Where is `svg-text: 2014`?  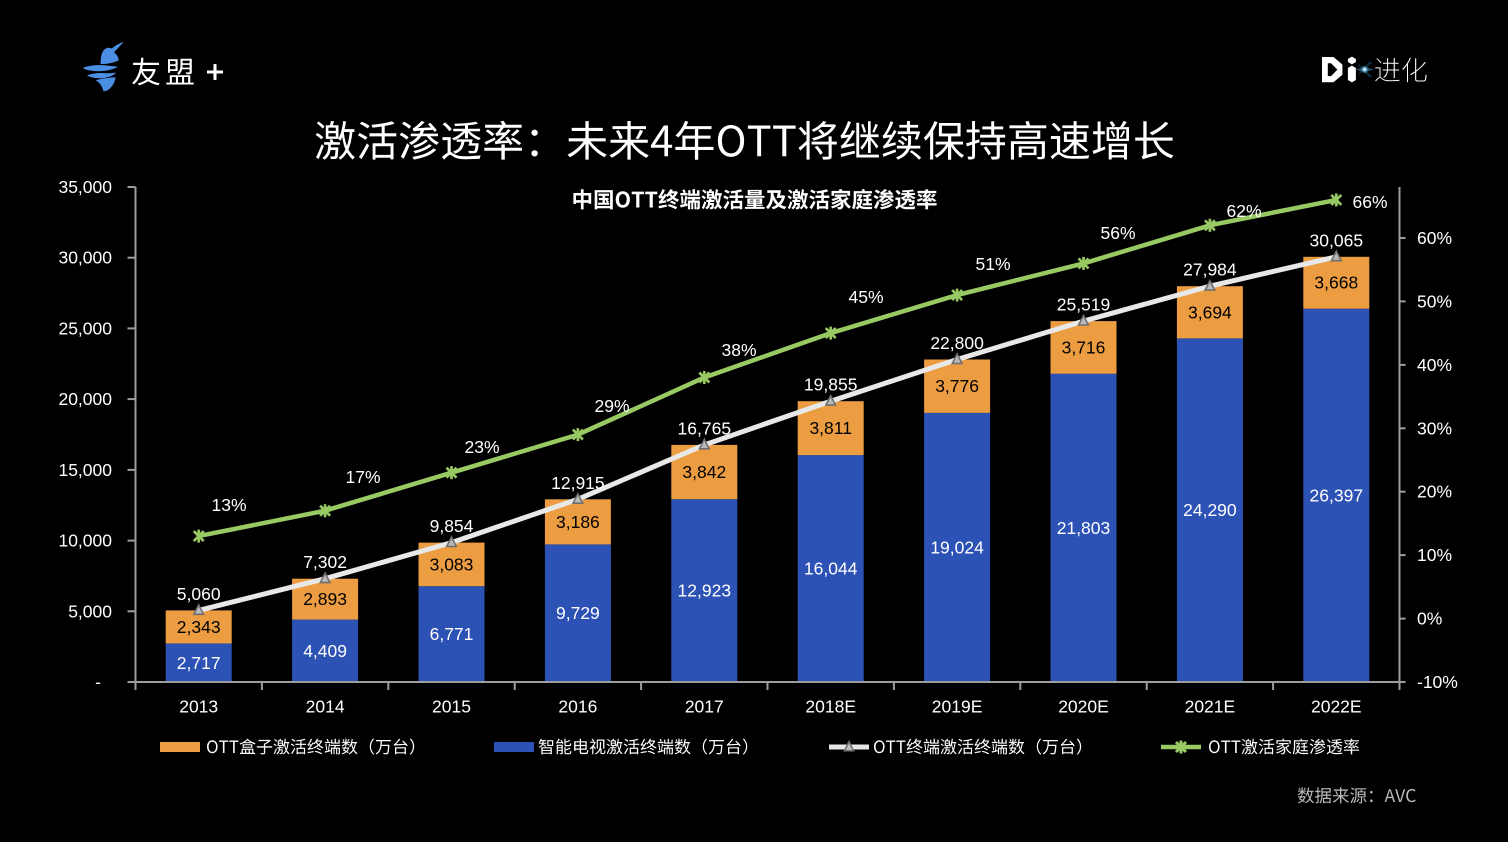 svg-text: 2014 is located at coordinates (325, 707).